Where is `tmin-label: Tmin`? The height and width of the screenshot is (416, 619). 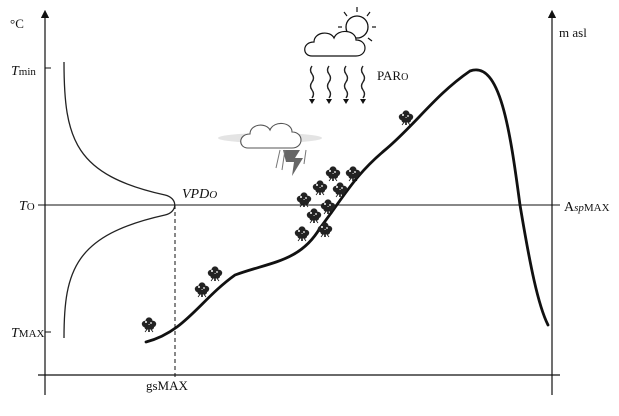
tmin-label: Tmin is located at coordinates (23, 71).